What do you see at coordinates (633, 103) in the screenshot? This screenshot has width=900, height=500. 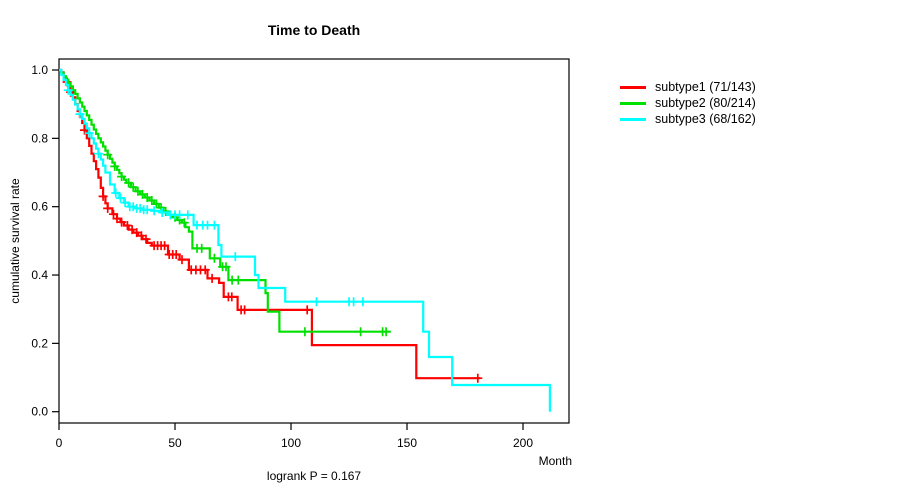 I see `subtype2-line-swatch` at bounding box center [633, 103].